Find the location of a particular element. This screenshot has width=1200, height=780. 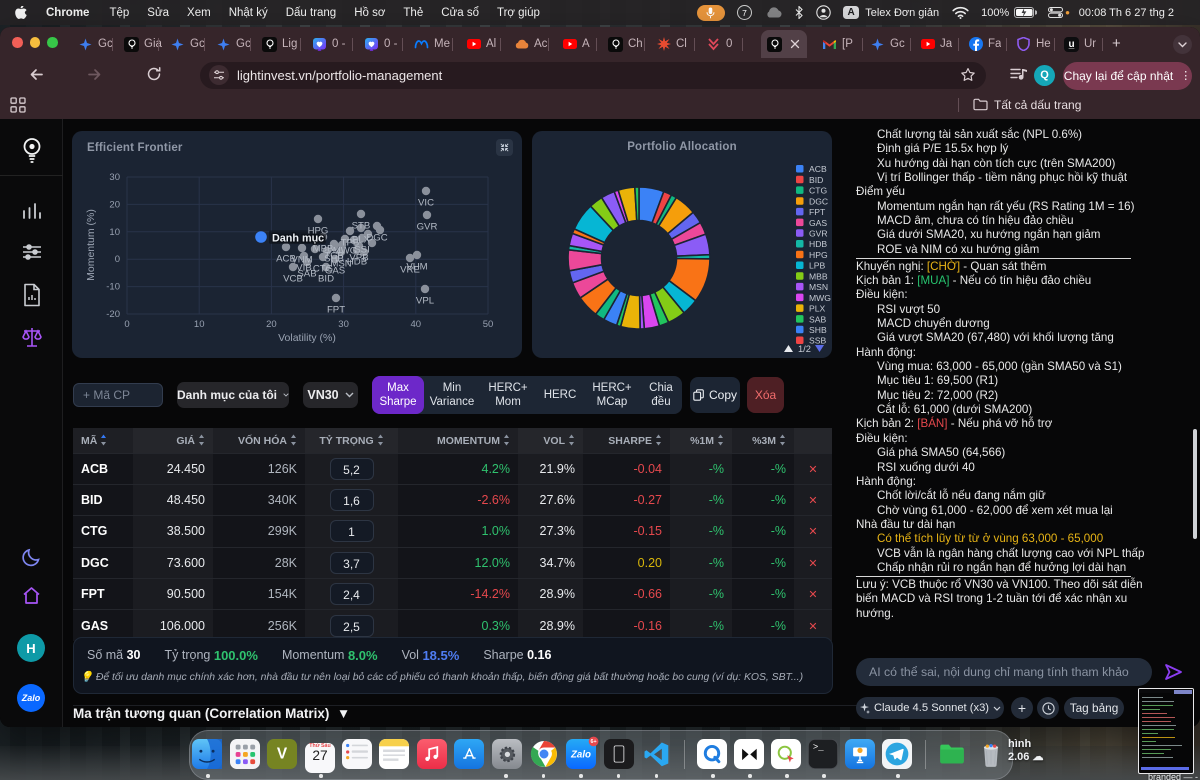

svg-text: Danh mục is located at coordinates (298, 239).